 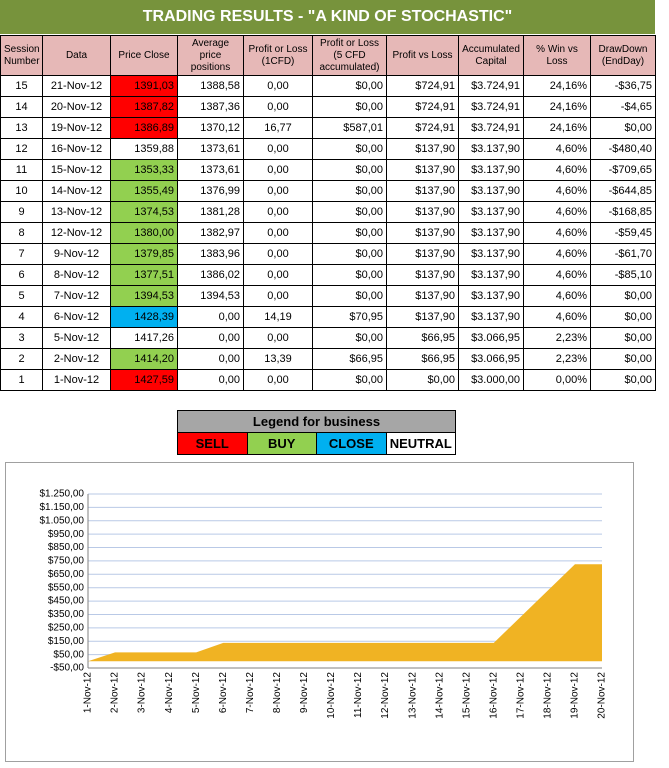 I want to click on table-cell: 5, so click(x=21, y=296).